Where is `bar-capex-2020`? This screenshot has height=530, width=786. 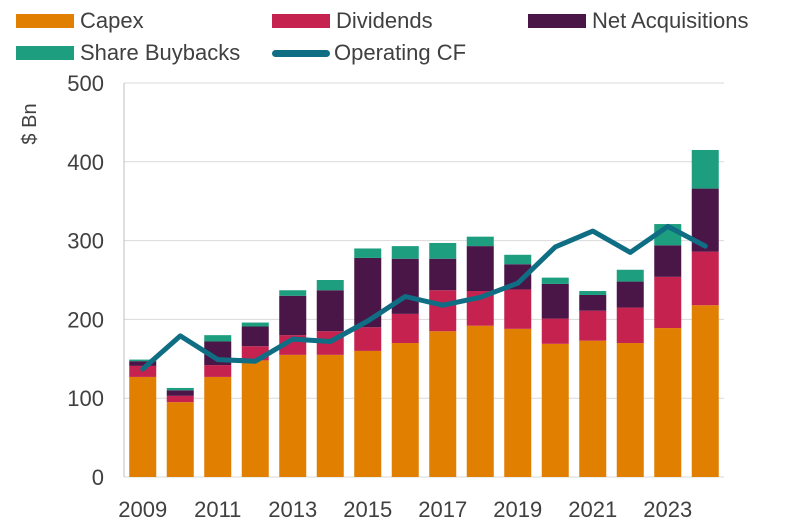
bar-capex-2020 is located at coordinates (555, 410).